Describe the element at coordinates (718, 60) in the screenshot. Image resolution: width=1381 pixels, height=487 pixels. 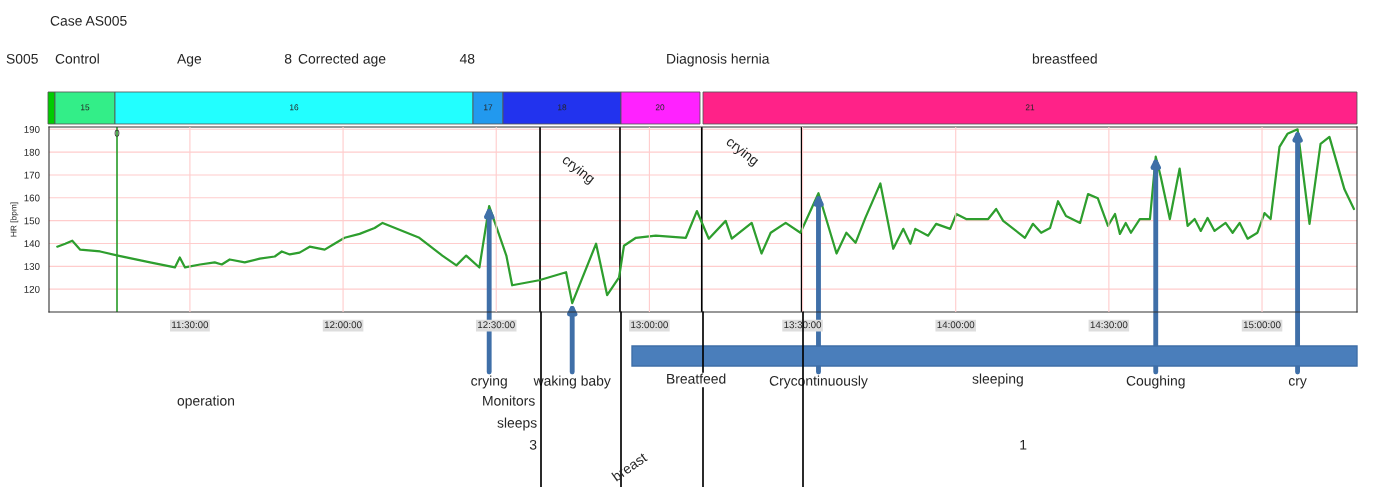
I see `text: Diagnosis hernia` at that location.